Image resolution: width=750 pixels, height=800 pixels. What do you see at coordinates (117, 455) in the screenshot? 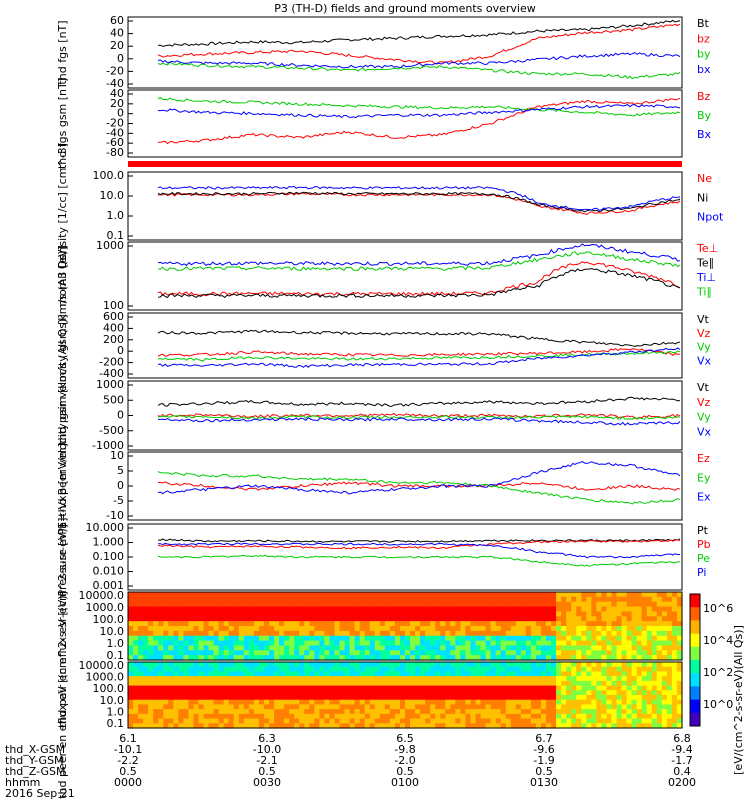
I see `y-tick-label: 10` at bounding box center [117, 455].